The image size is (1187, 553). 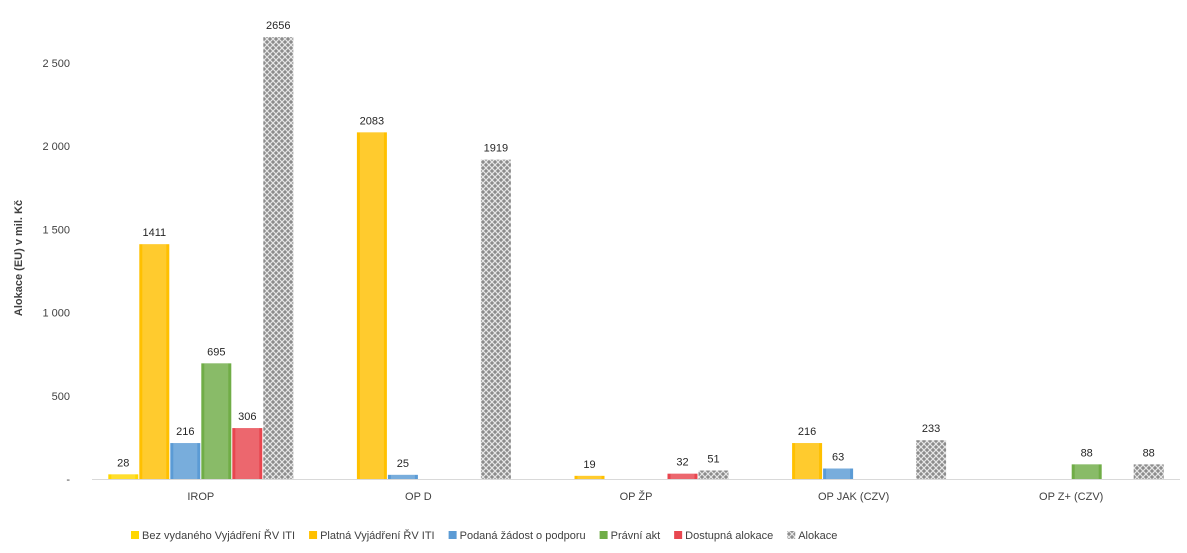 What do you see at coordinates (589, 465) in the screenshot?
I see `data-label: 19` at bounding box center [589, 465].